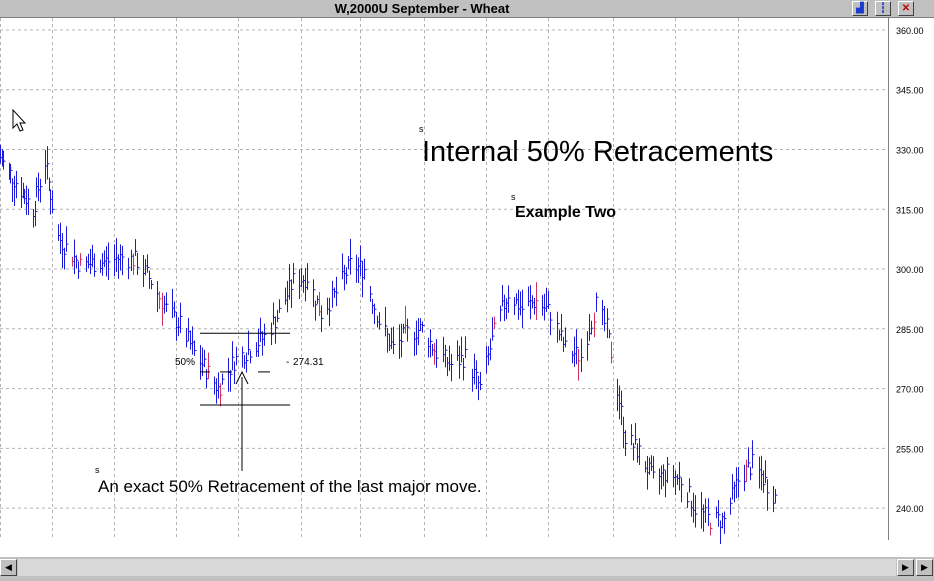 This screenshot has width=934, height=581. What do you see at coordinates (910, 91) in the screenshot?
I see `y-tick-label: 345.00` at bounding box center [910, 91].